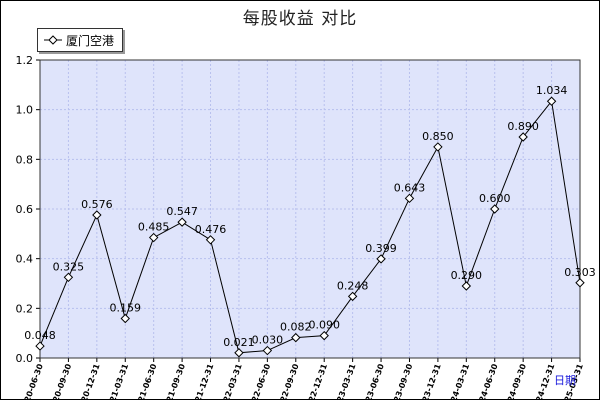  Describe the element at coordinates (60, 381) in the screenshot. I see `x-tick-label: 2020-09-30` at that location.